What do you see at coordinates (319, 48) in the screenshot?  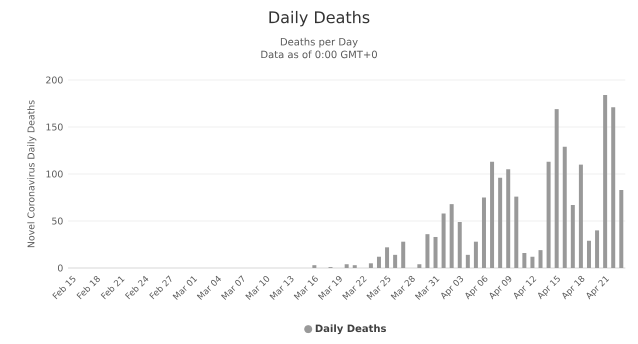 I see `chart-subtitle: Deaths per Day Data as of 0:00 GMT+0` at bounding box center [319, 48].